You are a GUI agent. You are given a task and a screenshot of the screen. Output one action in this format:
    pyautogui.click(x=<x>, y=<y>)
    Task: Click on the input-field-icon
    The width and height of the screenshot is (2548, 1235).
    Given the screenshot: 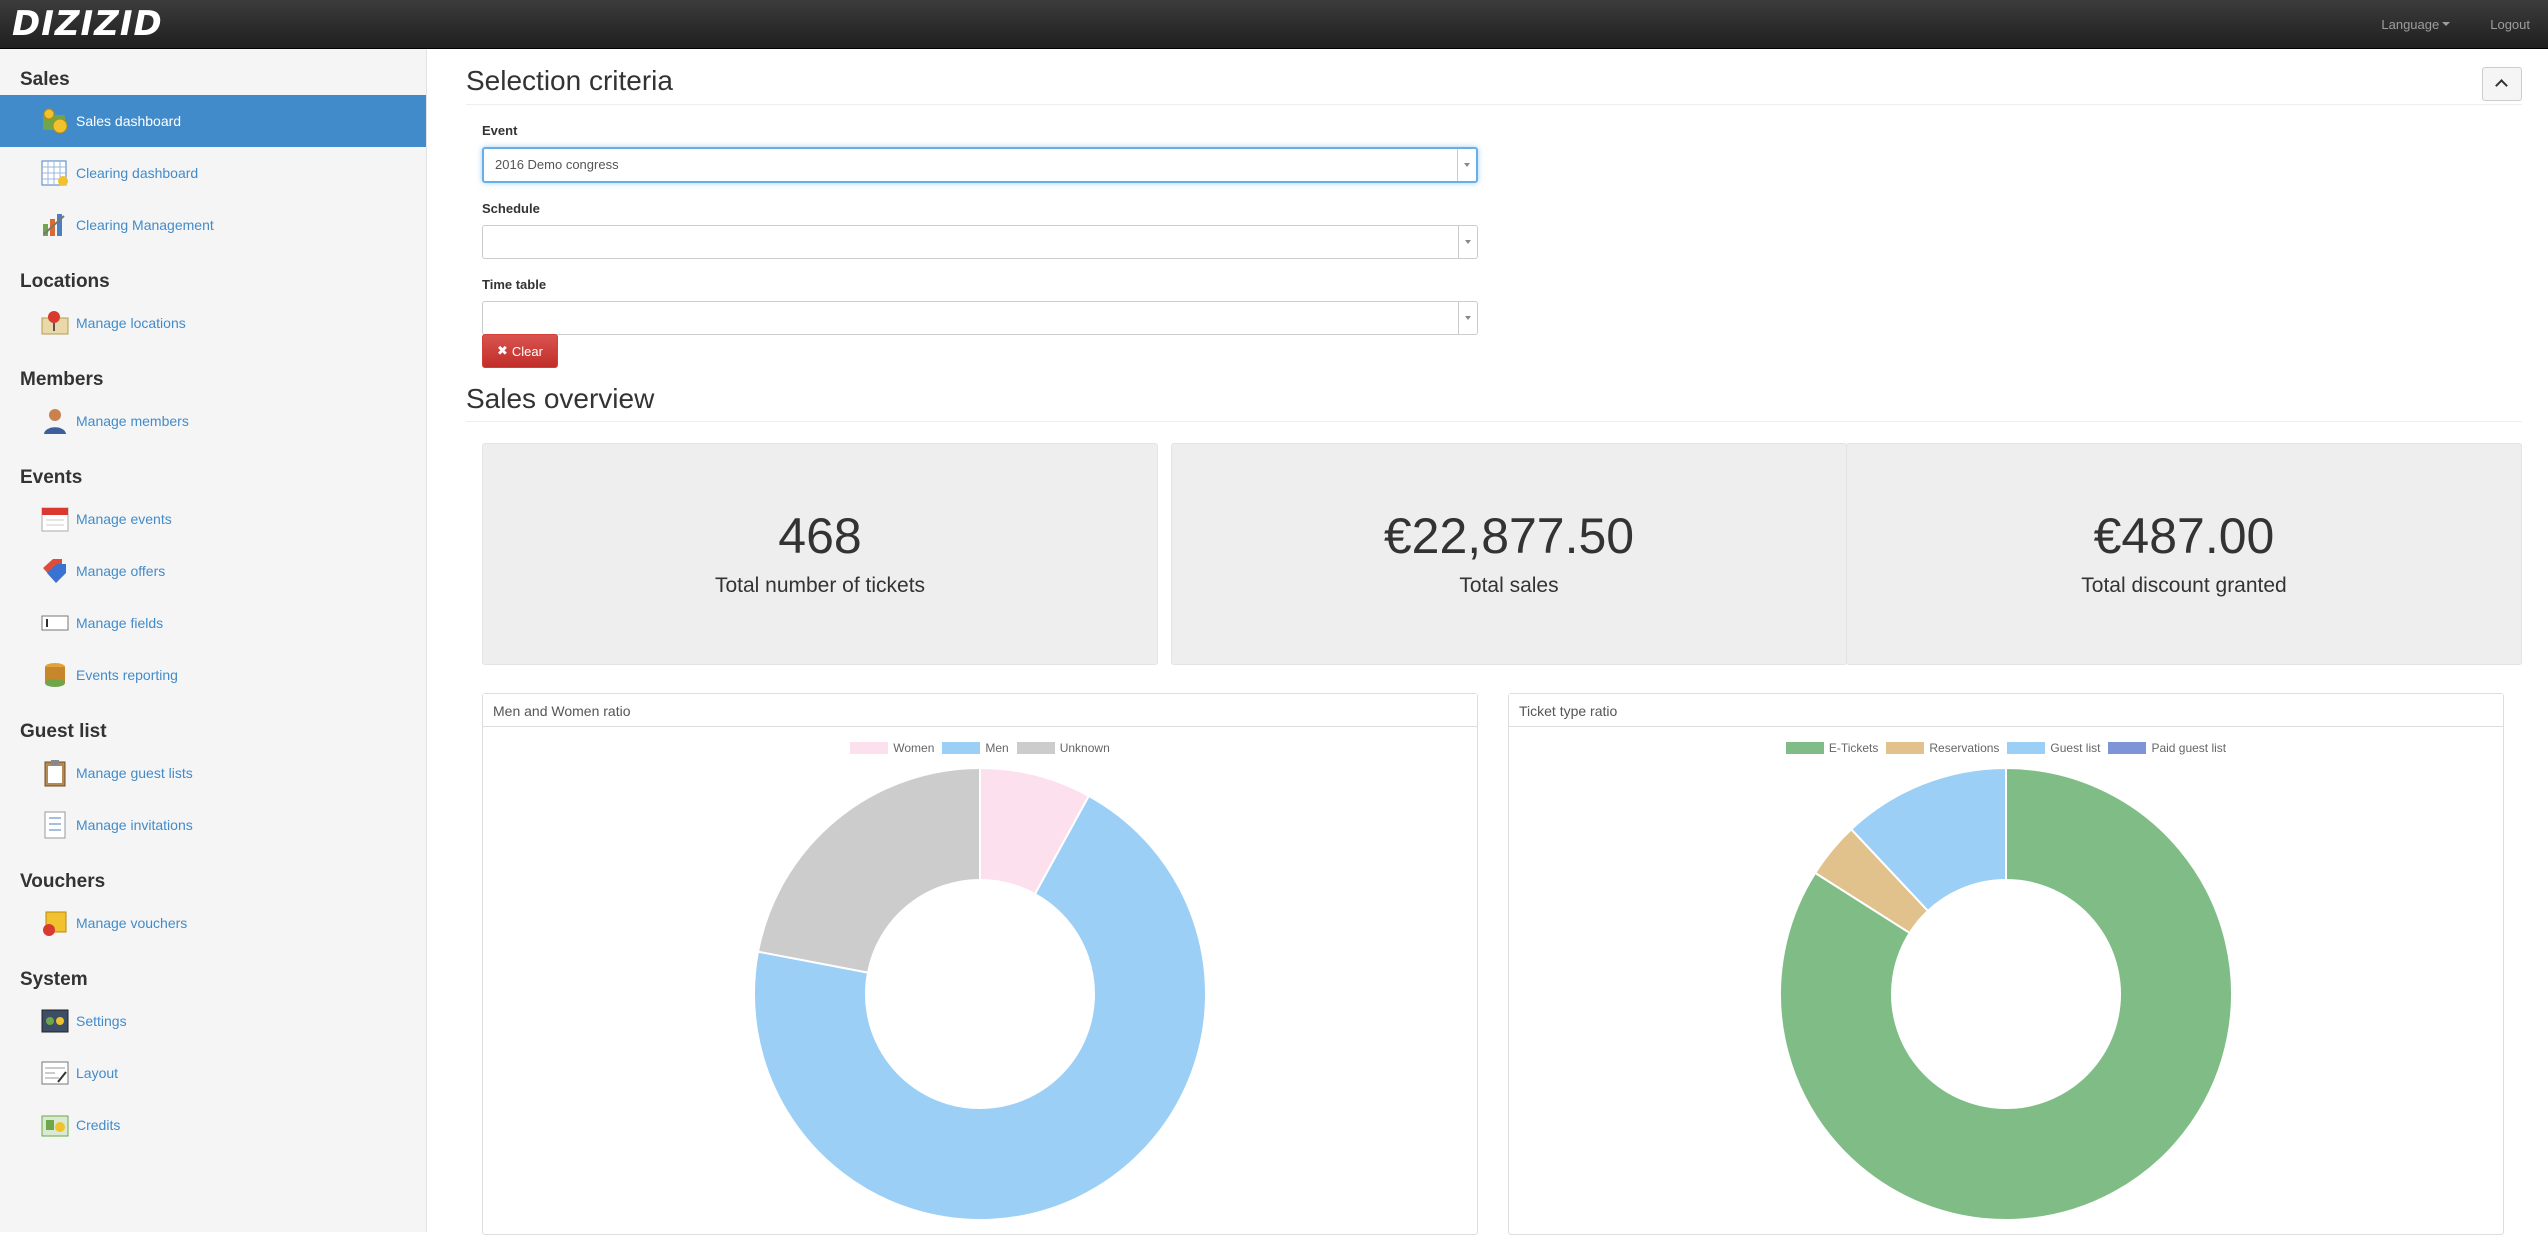 What is the action you would take?
    pyautogui.click(x=55, y=623)
    